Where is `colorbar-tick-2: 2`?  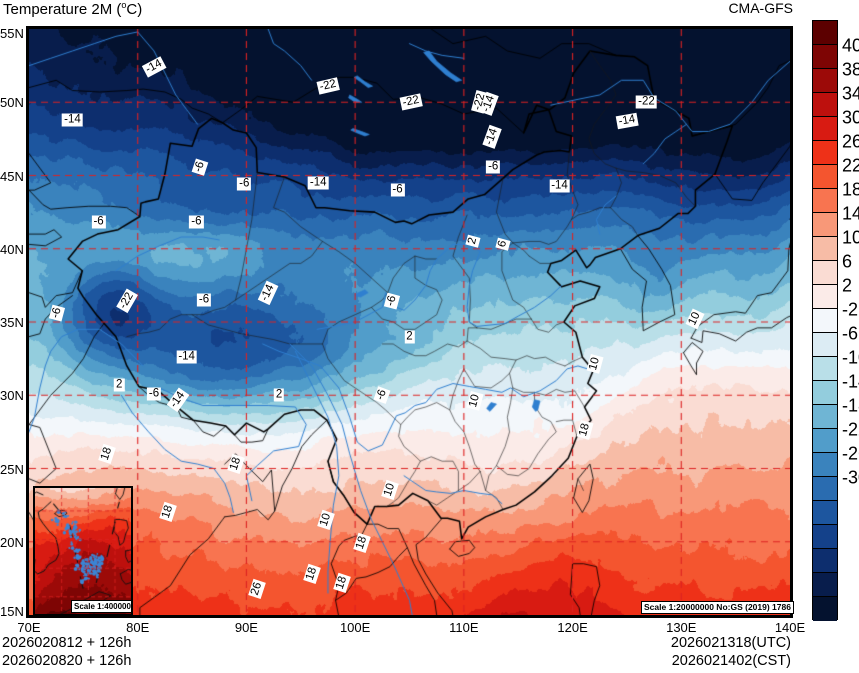
colorbar-tick-2: 2 is located at coordinates (847, 285).